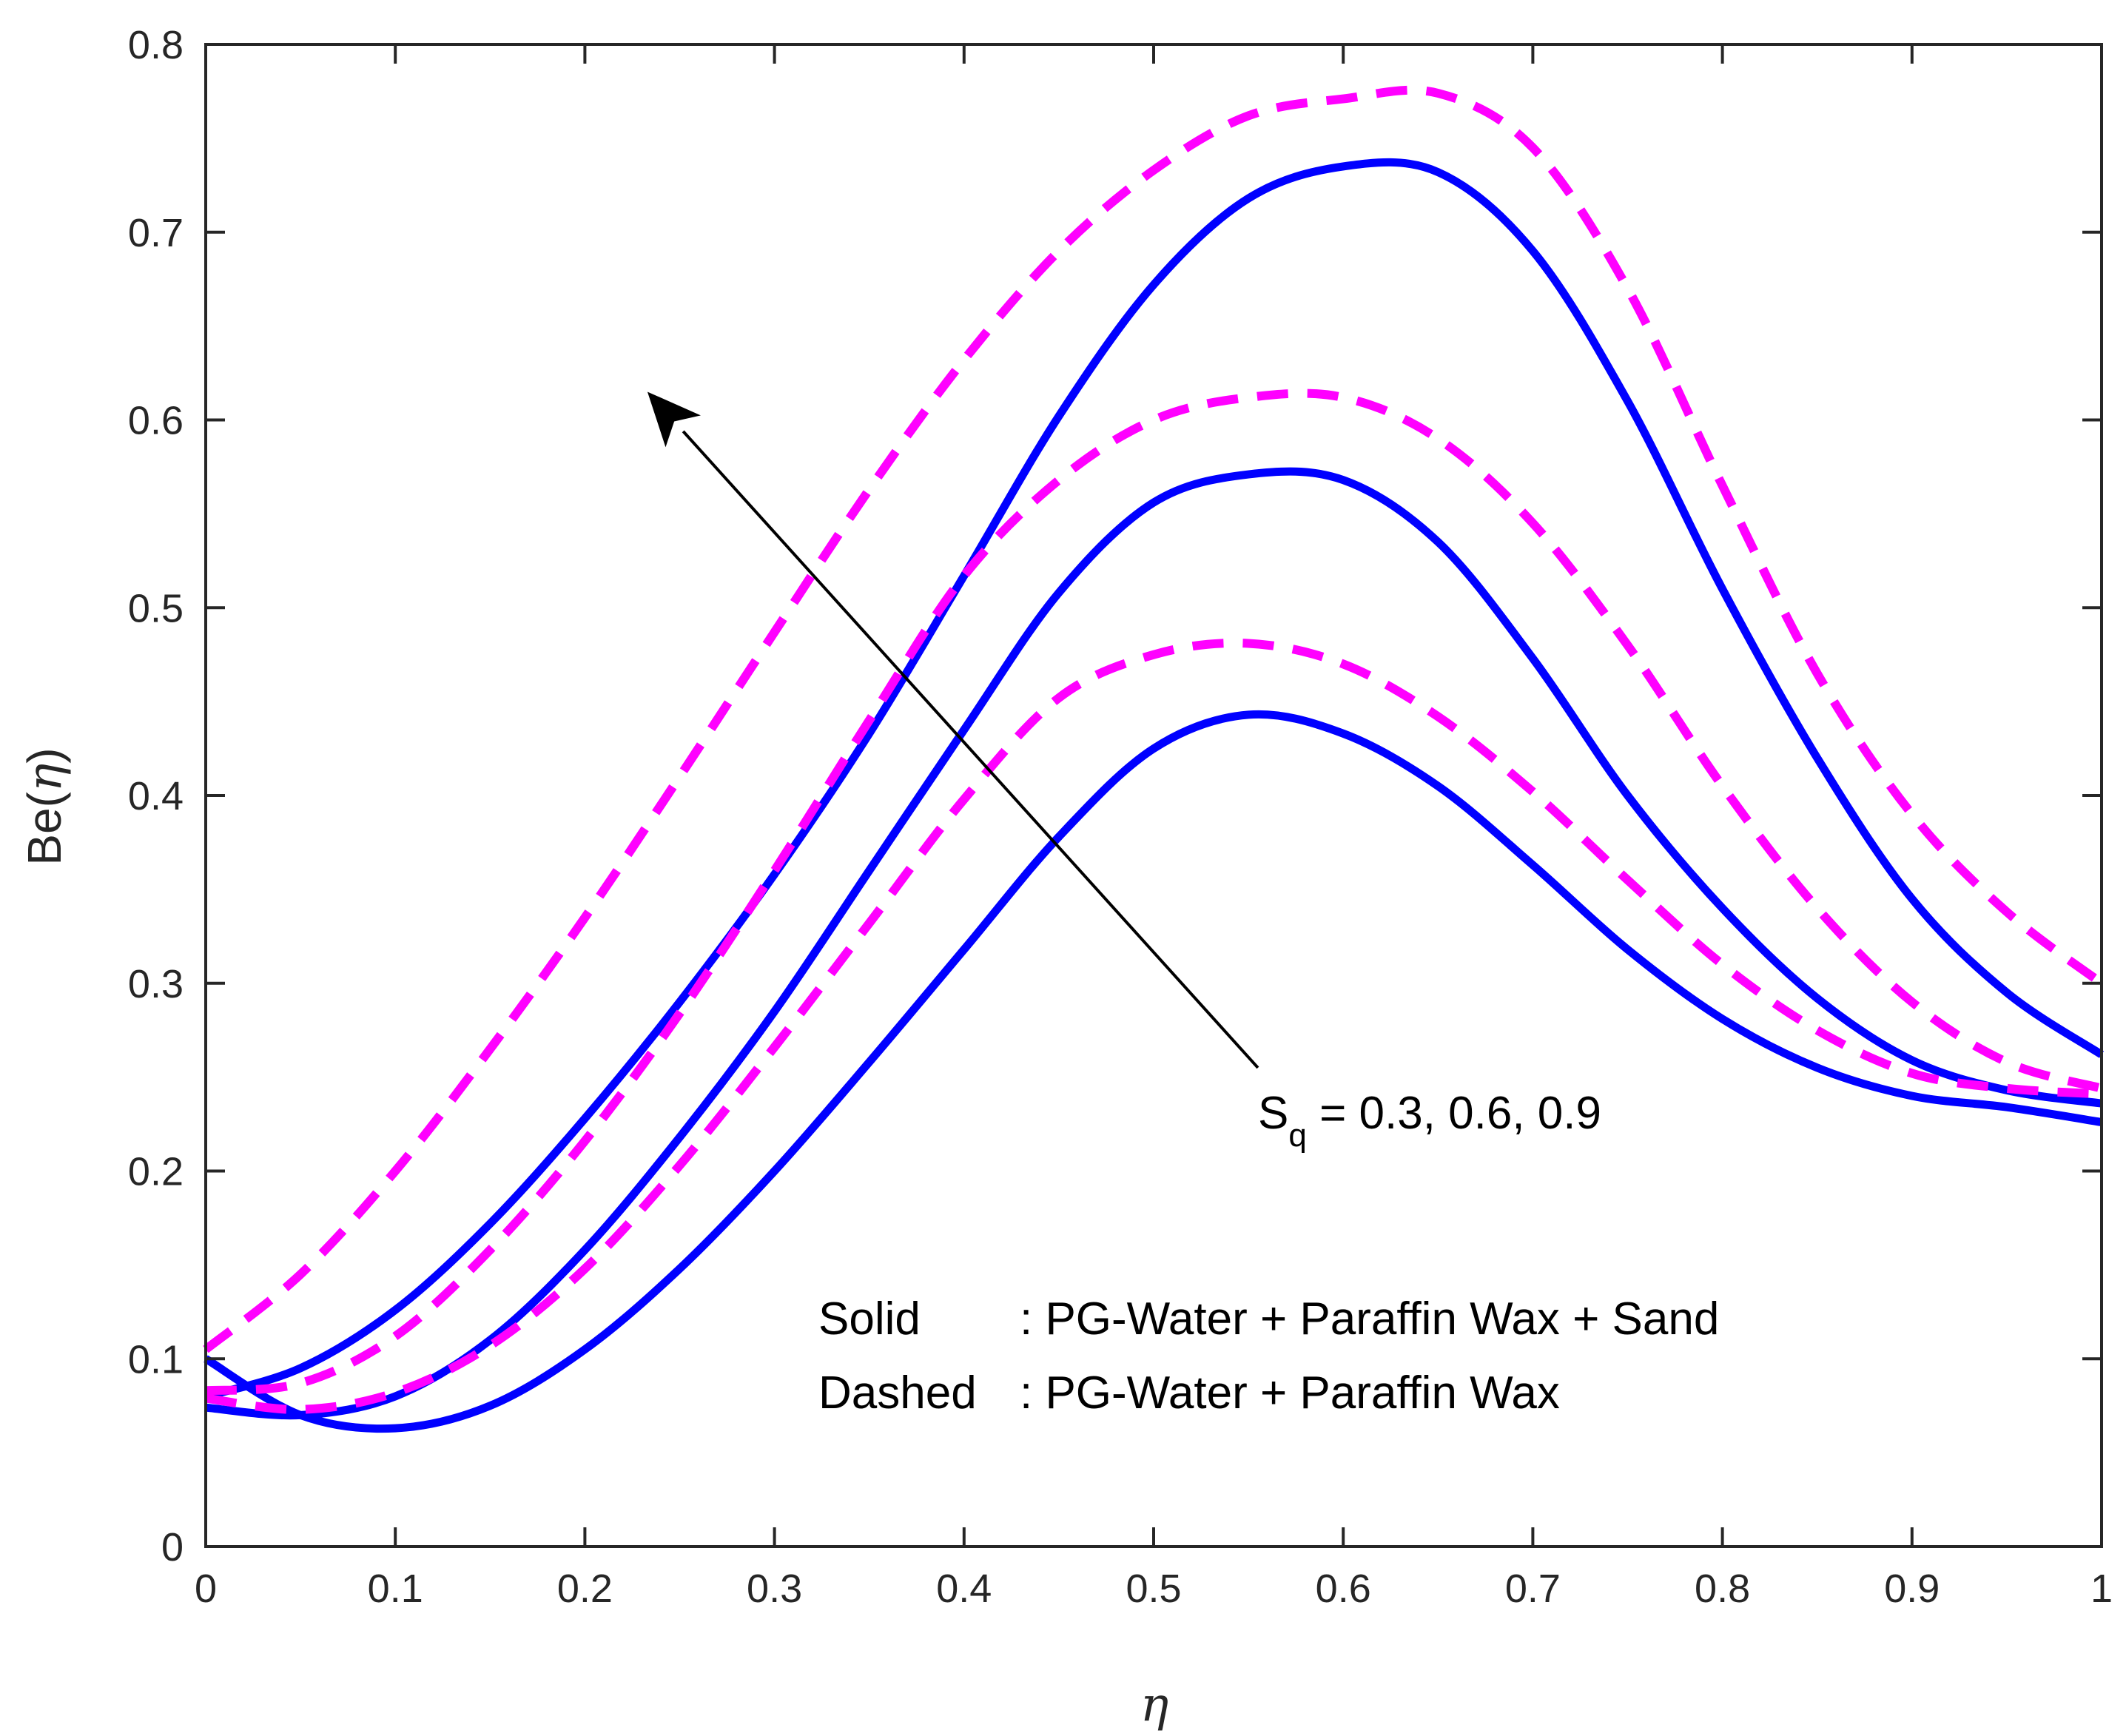 The image size is (2126, 1736). What do you see at coordinates (156, 608) in the screenshot?
I see `y-tick-label: 0.5` at bounding box center [156, 608].